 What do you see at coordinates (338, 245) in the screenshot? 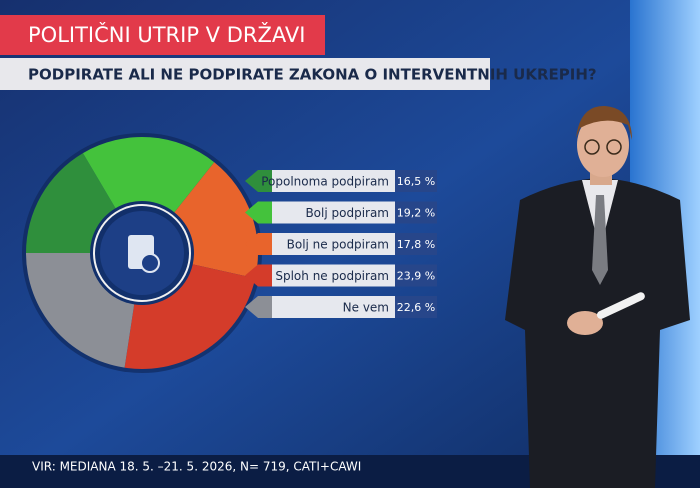
I see `legend-label: Bolj ne podpiram` at bounding box center [338, 245].